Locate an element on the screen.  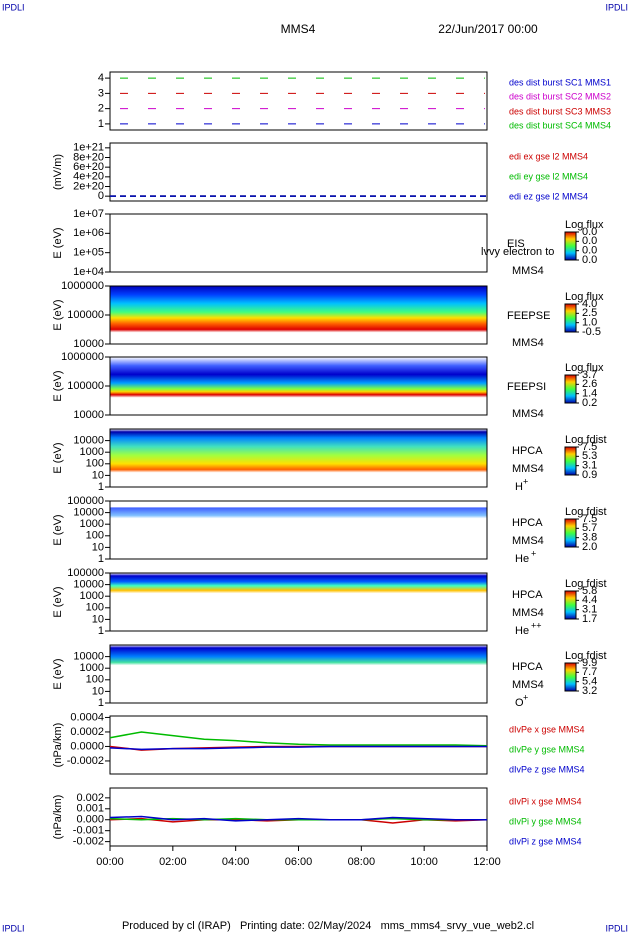
colorbar-tick-label: 2.6 is located at coordinates (589, 384).